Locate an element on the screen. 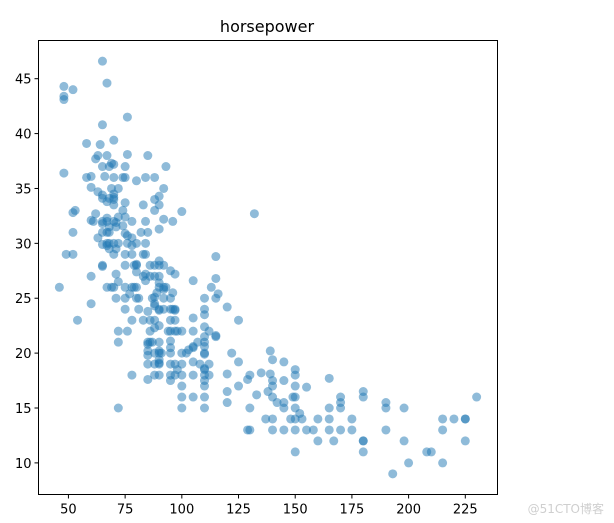  x-axis: 50 75 100 125 150 175 200 225 is located at coordinates (269, 506).